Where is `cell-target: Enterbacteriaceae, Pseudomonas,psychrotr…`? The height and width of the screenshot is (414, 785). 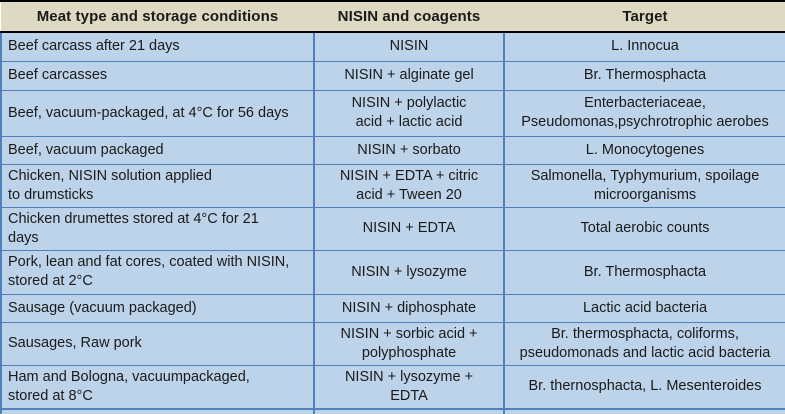
cell-target: Enterbacteriaceae, Pseudomonas,psychrotr… is located at coordinates (644, 113).